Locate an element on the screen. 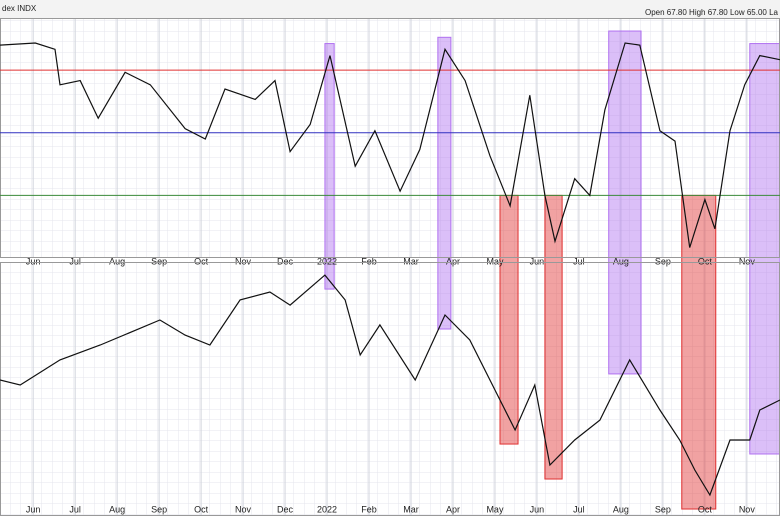 The height and width of the screenshot is (516, 780). quote: Open 67.80 High 67.80 Low 65.00 La is located at coordinates (712, 12).